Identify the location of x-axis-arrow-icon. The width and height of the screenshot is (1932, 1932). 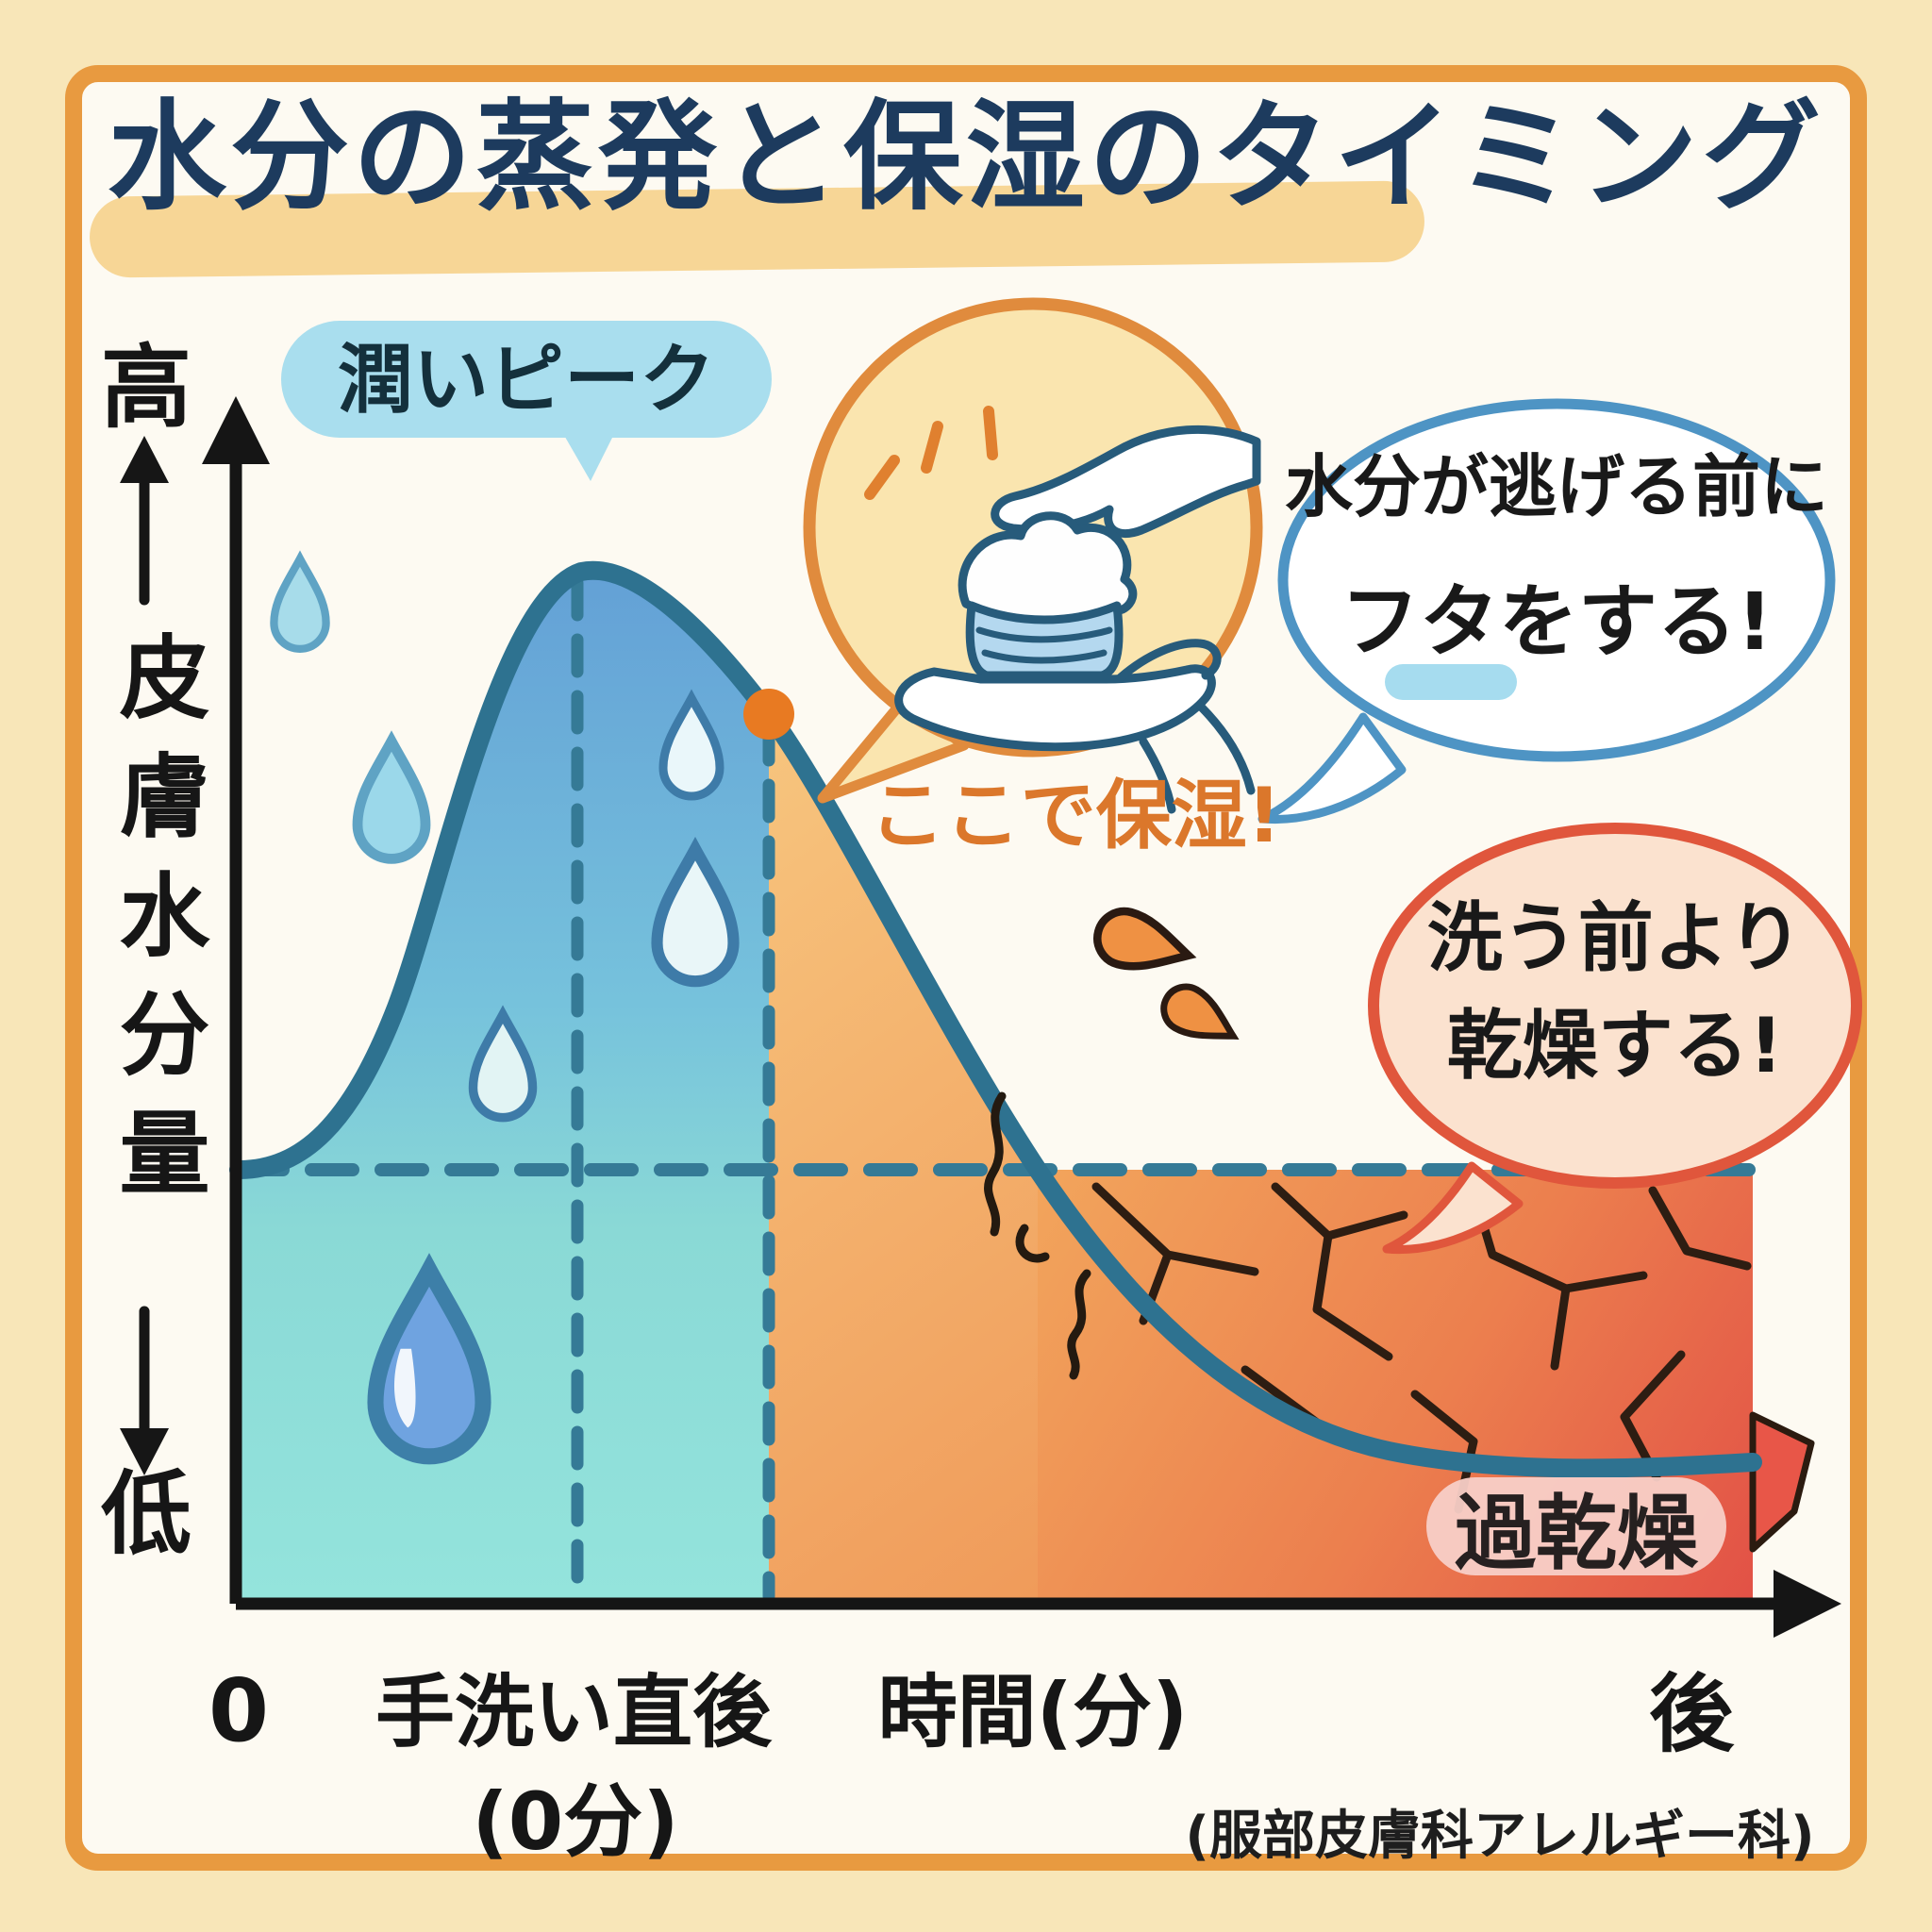
(1807, 1604).